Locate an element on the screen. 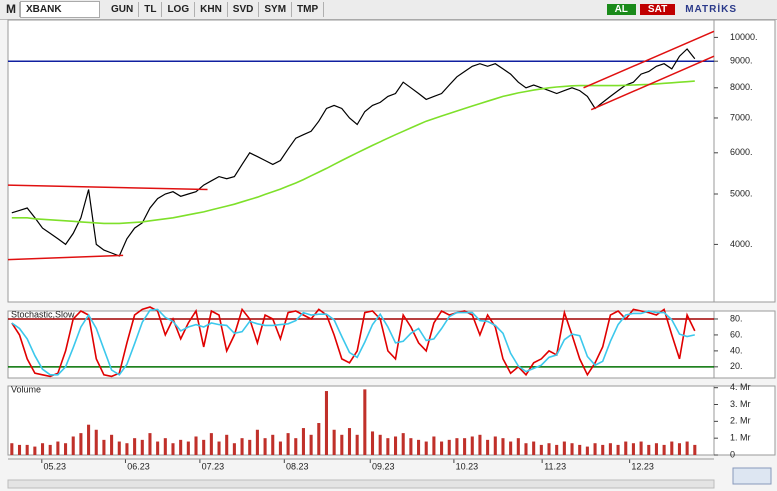 Image resolution: width=777 pixels, height=491 pixels. buy-button: AL is located at coordinates (621, 9).